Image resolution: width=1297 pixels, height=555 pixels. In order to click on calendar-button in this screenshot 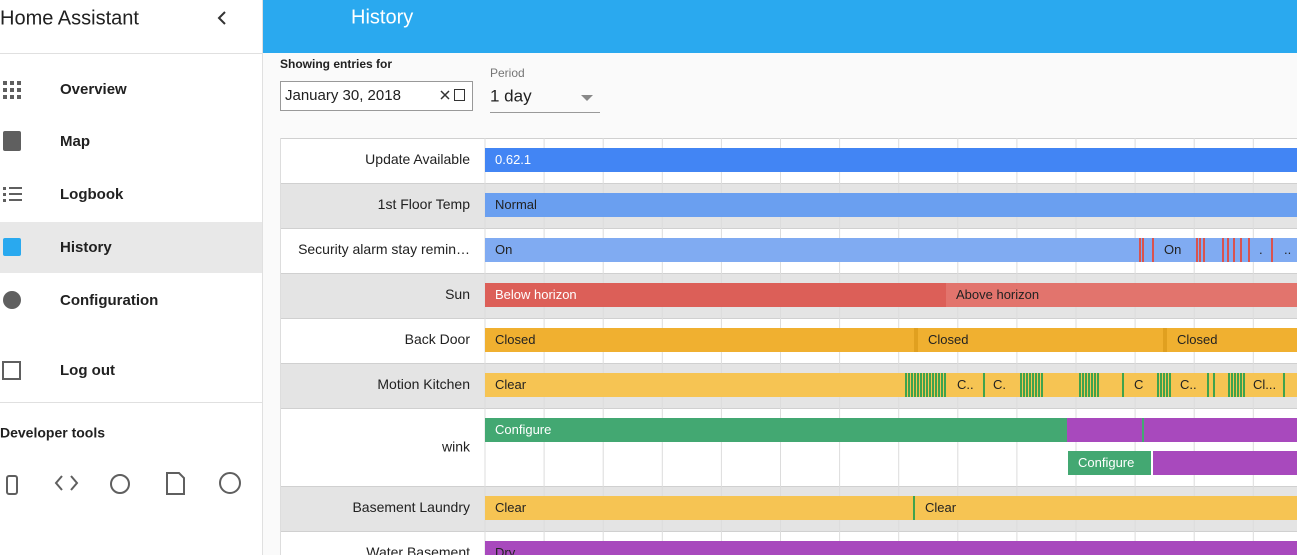, I will do `click(459, 95)`.